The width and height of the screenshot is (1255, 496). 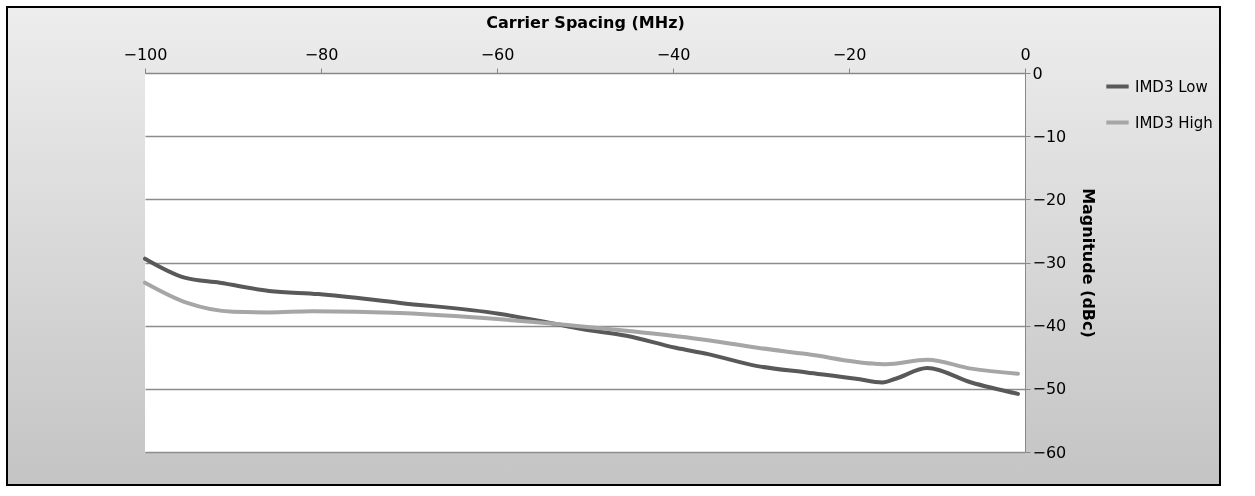 I want to click on x-tick-label: −100, so click(x=145, y=54).